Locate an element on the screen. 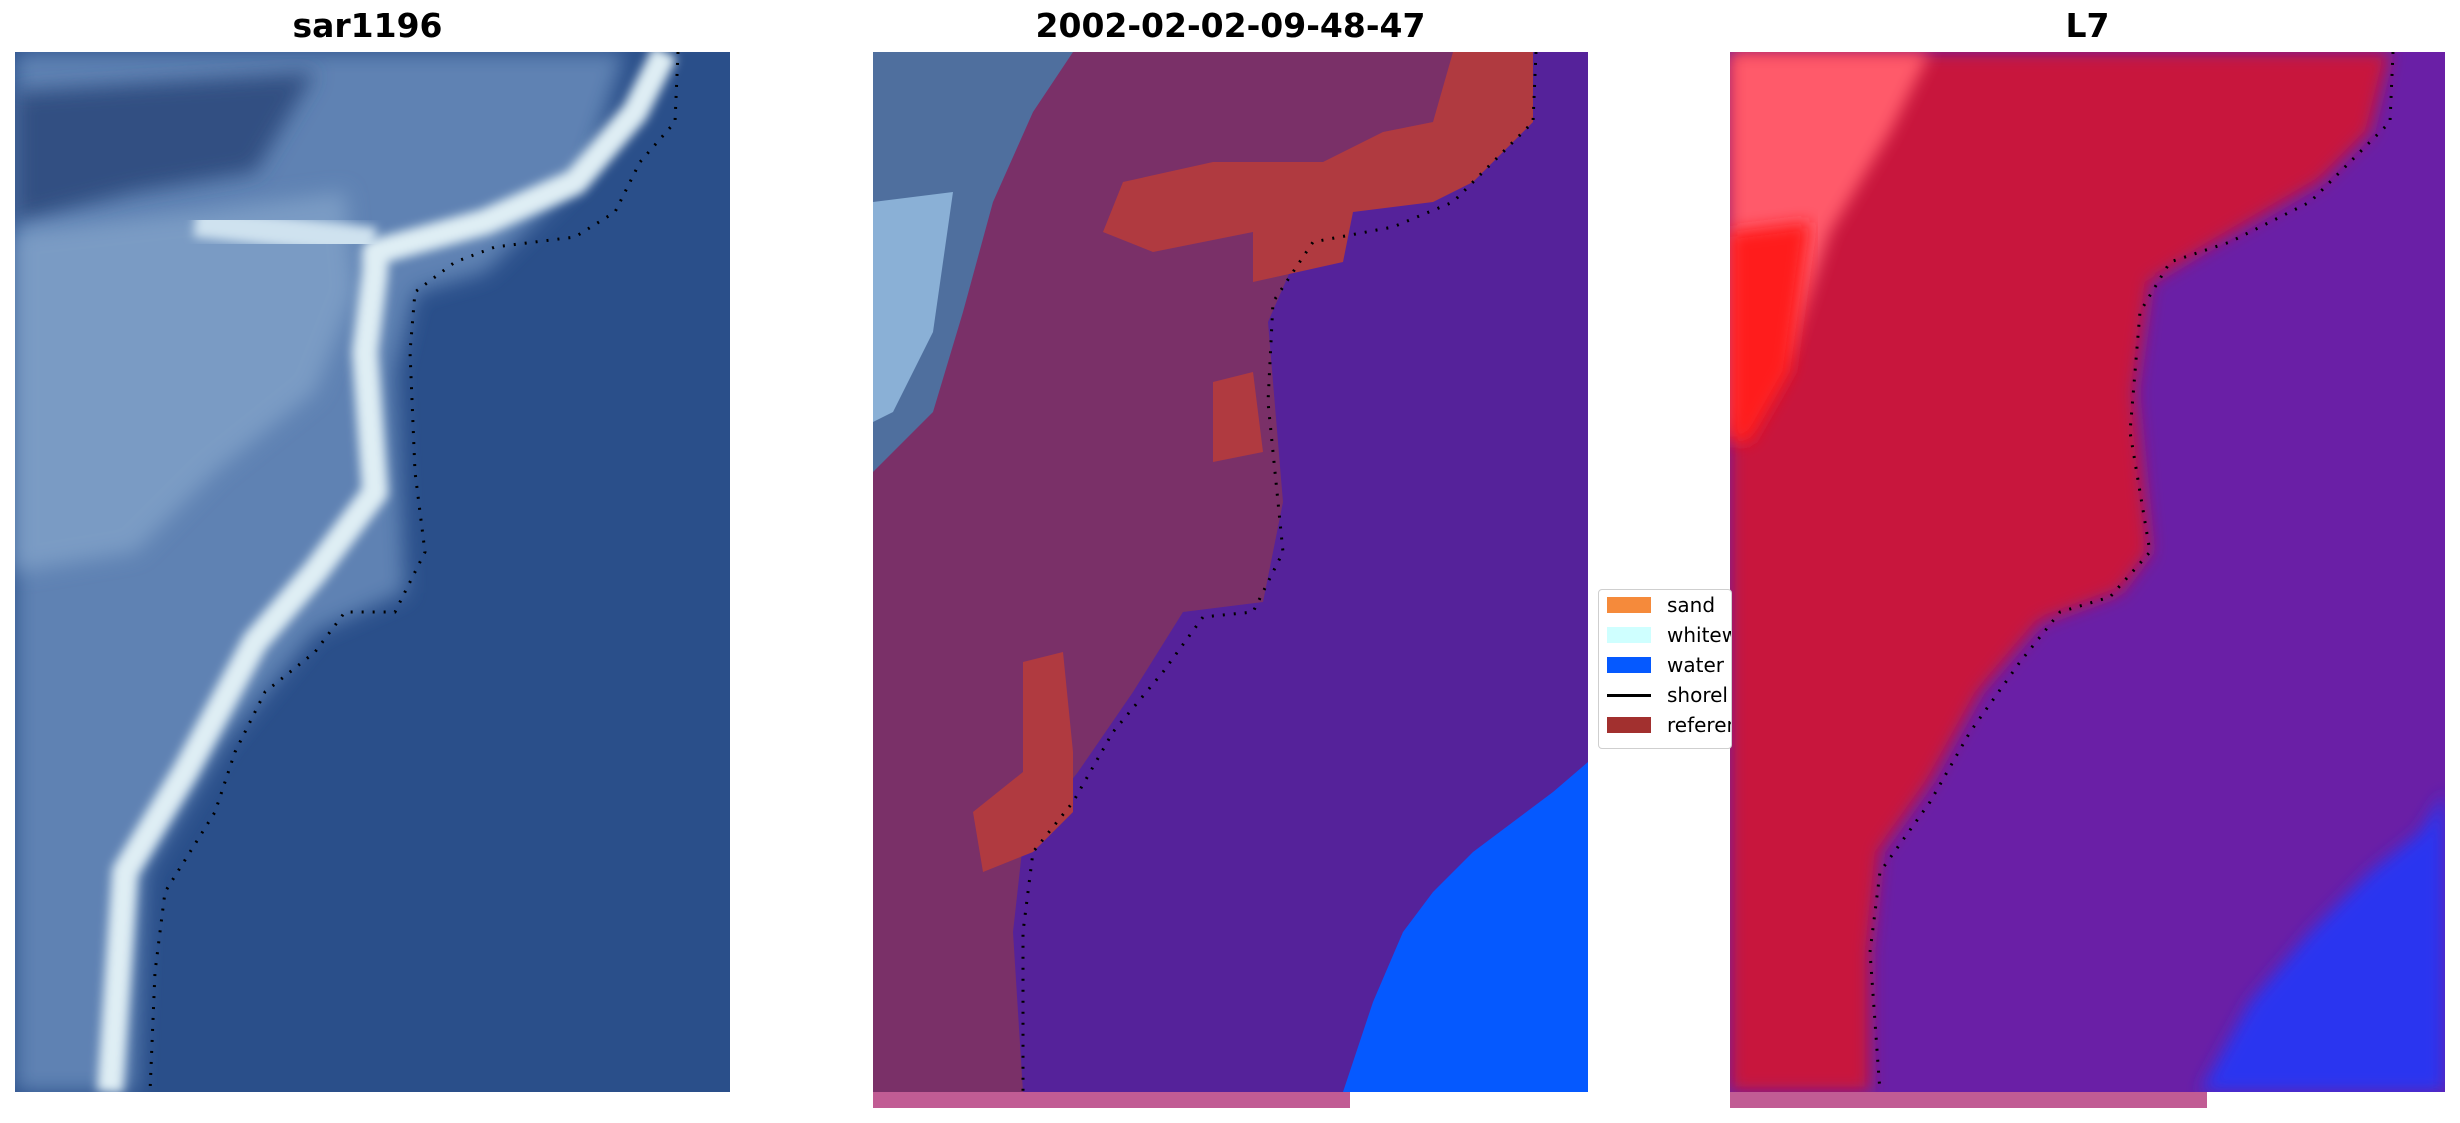 This screenshot has width=2460, height=1123. legend-label: whitew is located at coordinates (1699, 635).